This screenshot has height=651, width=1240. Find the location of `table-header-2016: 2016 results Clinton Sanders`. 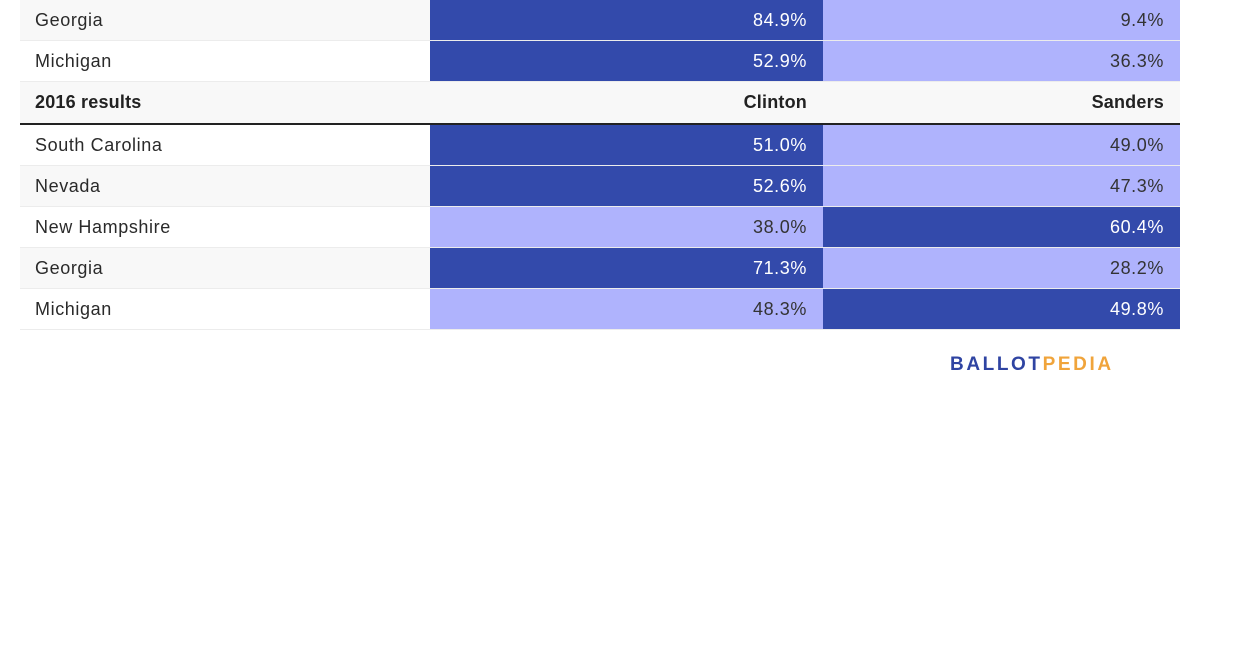

table-header-2016: 2016 results Clinton Sanders is located at coordinates (600, 103).